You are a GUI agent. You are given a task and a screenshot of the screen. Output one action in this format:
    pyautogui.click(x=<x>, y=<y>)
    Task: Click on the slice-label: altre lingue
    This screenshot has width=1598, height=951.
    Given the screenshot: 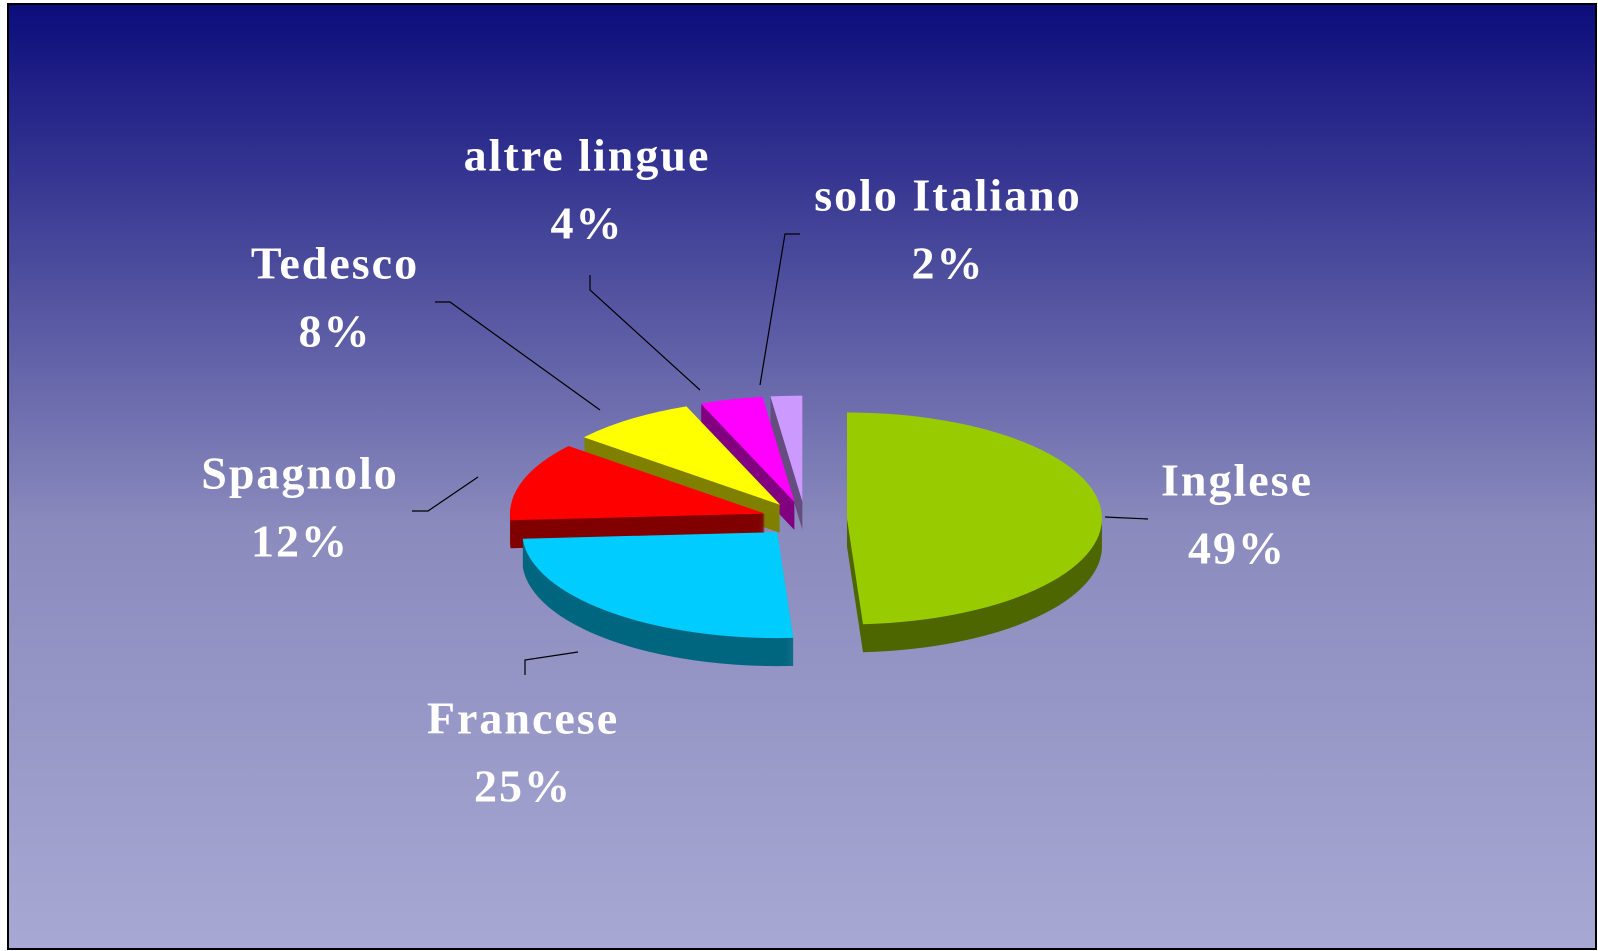 What is the action you would take?
    pyautogui.click(x=587, y=155)
    